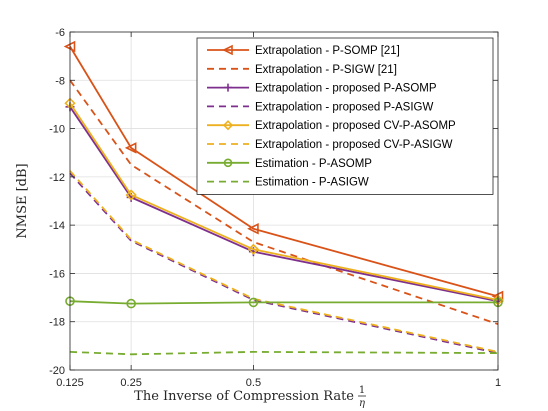 This screenshot has width=548, height=411. I want to click on y-axis-label: NMSE [dB], so click(22, 200).